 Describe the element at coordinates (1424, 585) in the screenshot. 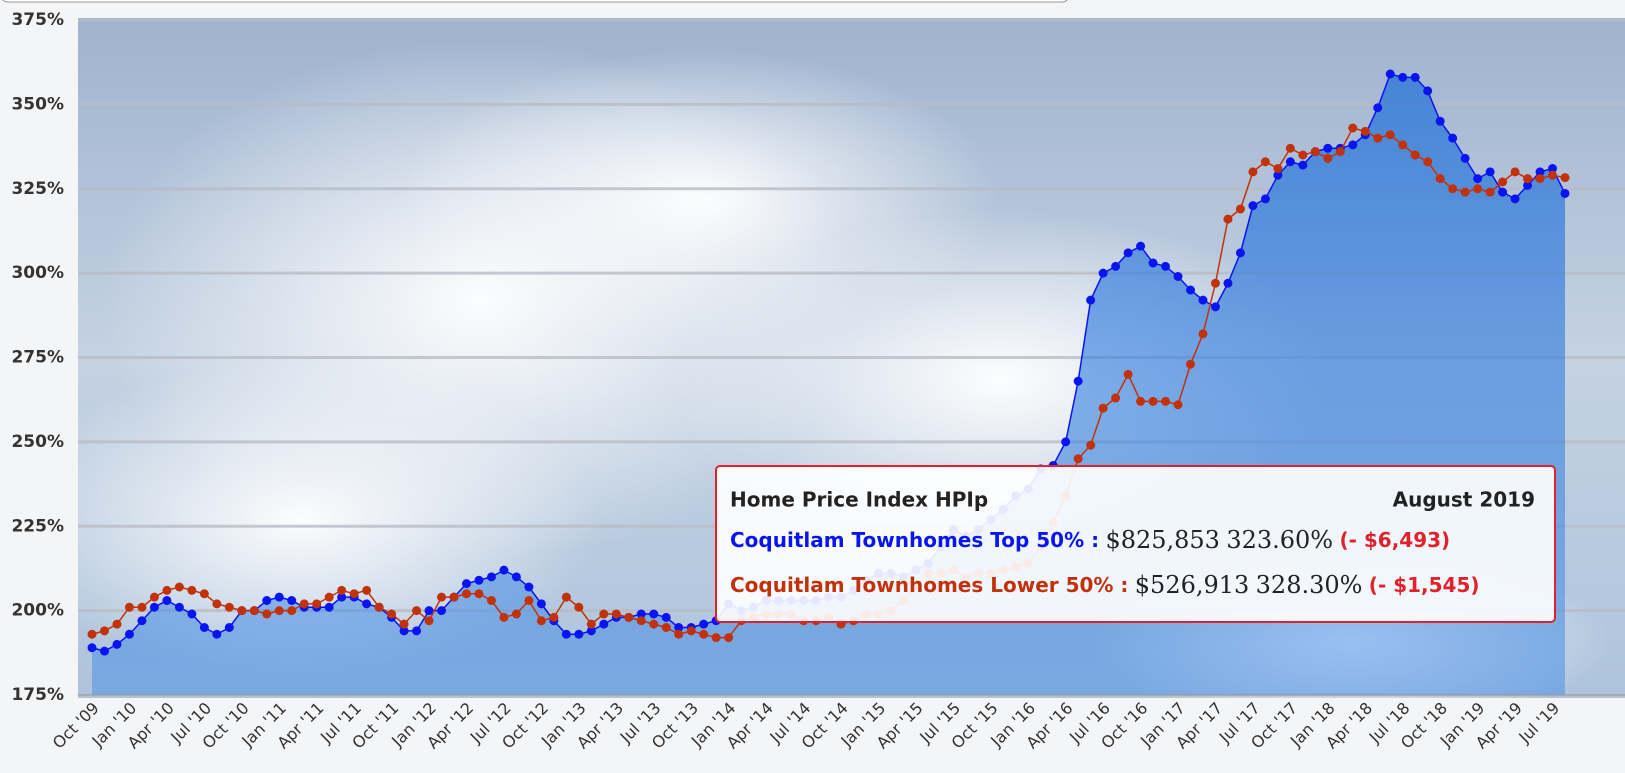

I see `tooltip-change: (- $1,545)` at that location.